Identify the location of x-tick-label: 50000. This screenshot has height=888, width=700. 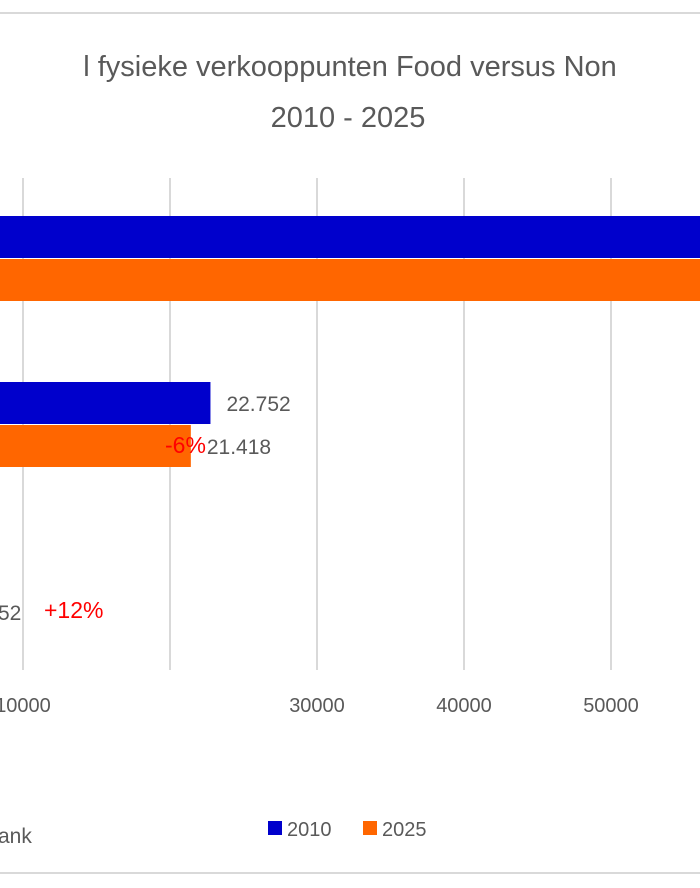
(611, 706).